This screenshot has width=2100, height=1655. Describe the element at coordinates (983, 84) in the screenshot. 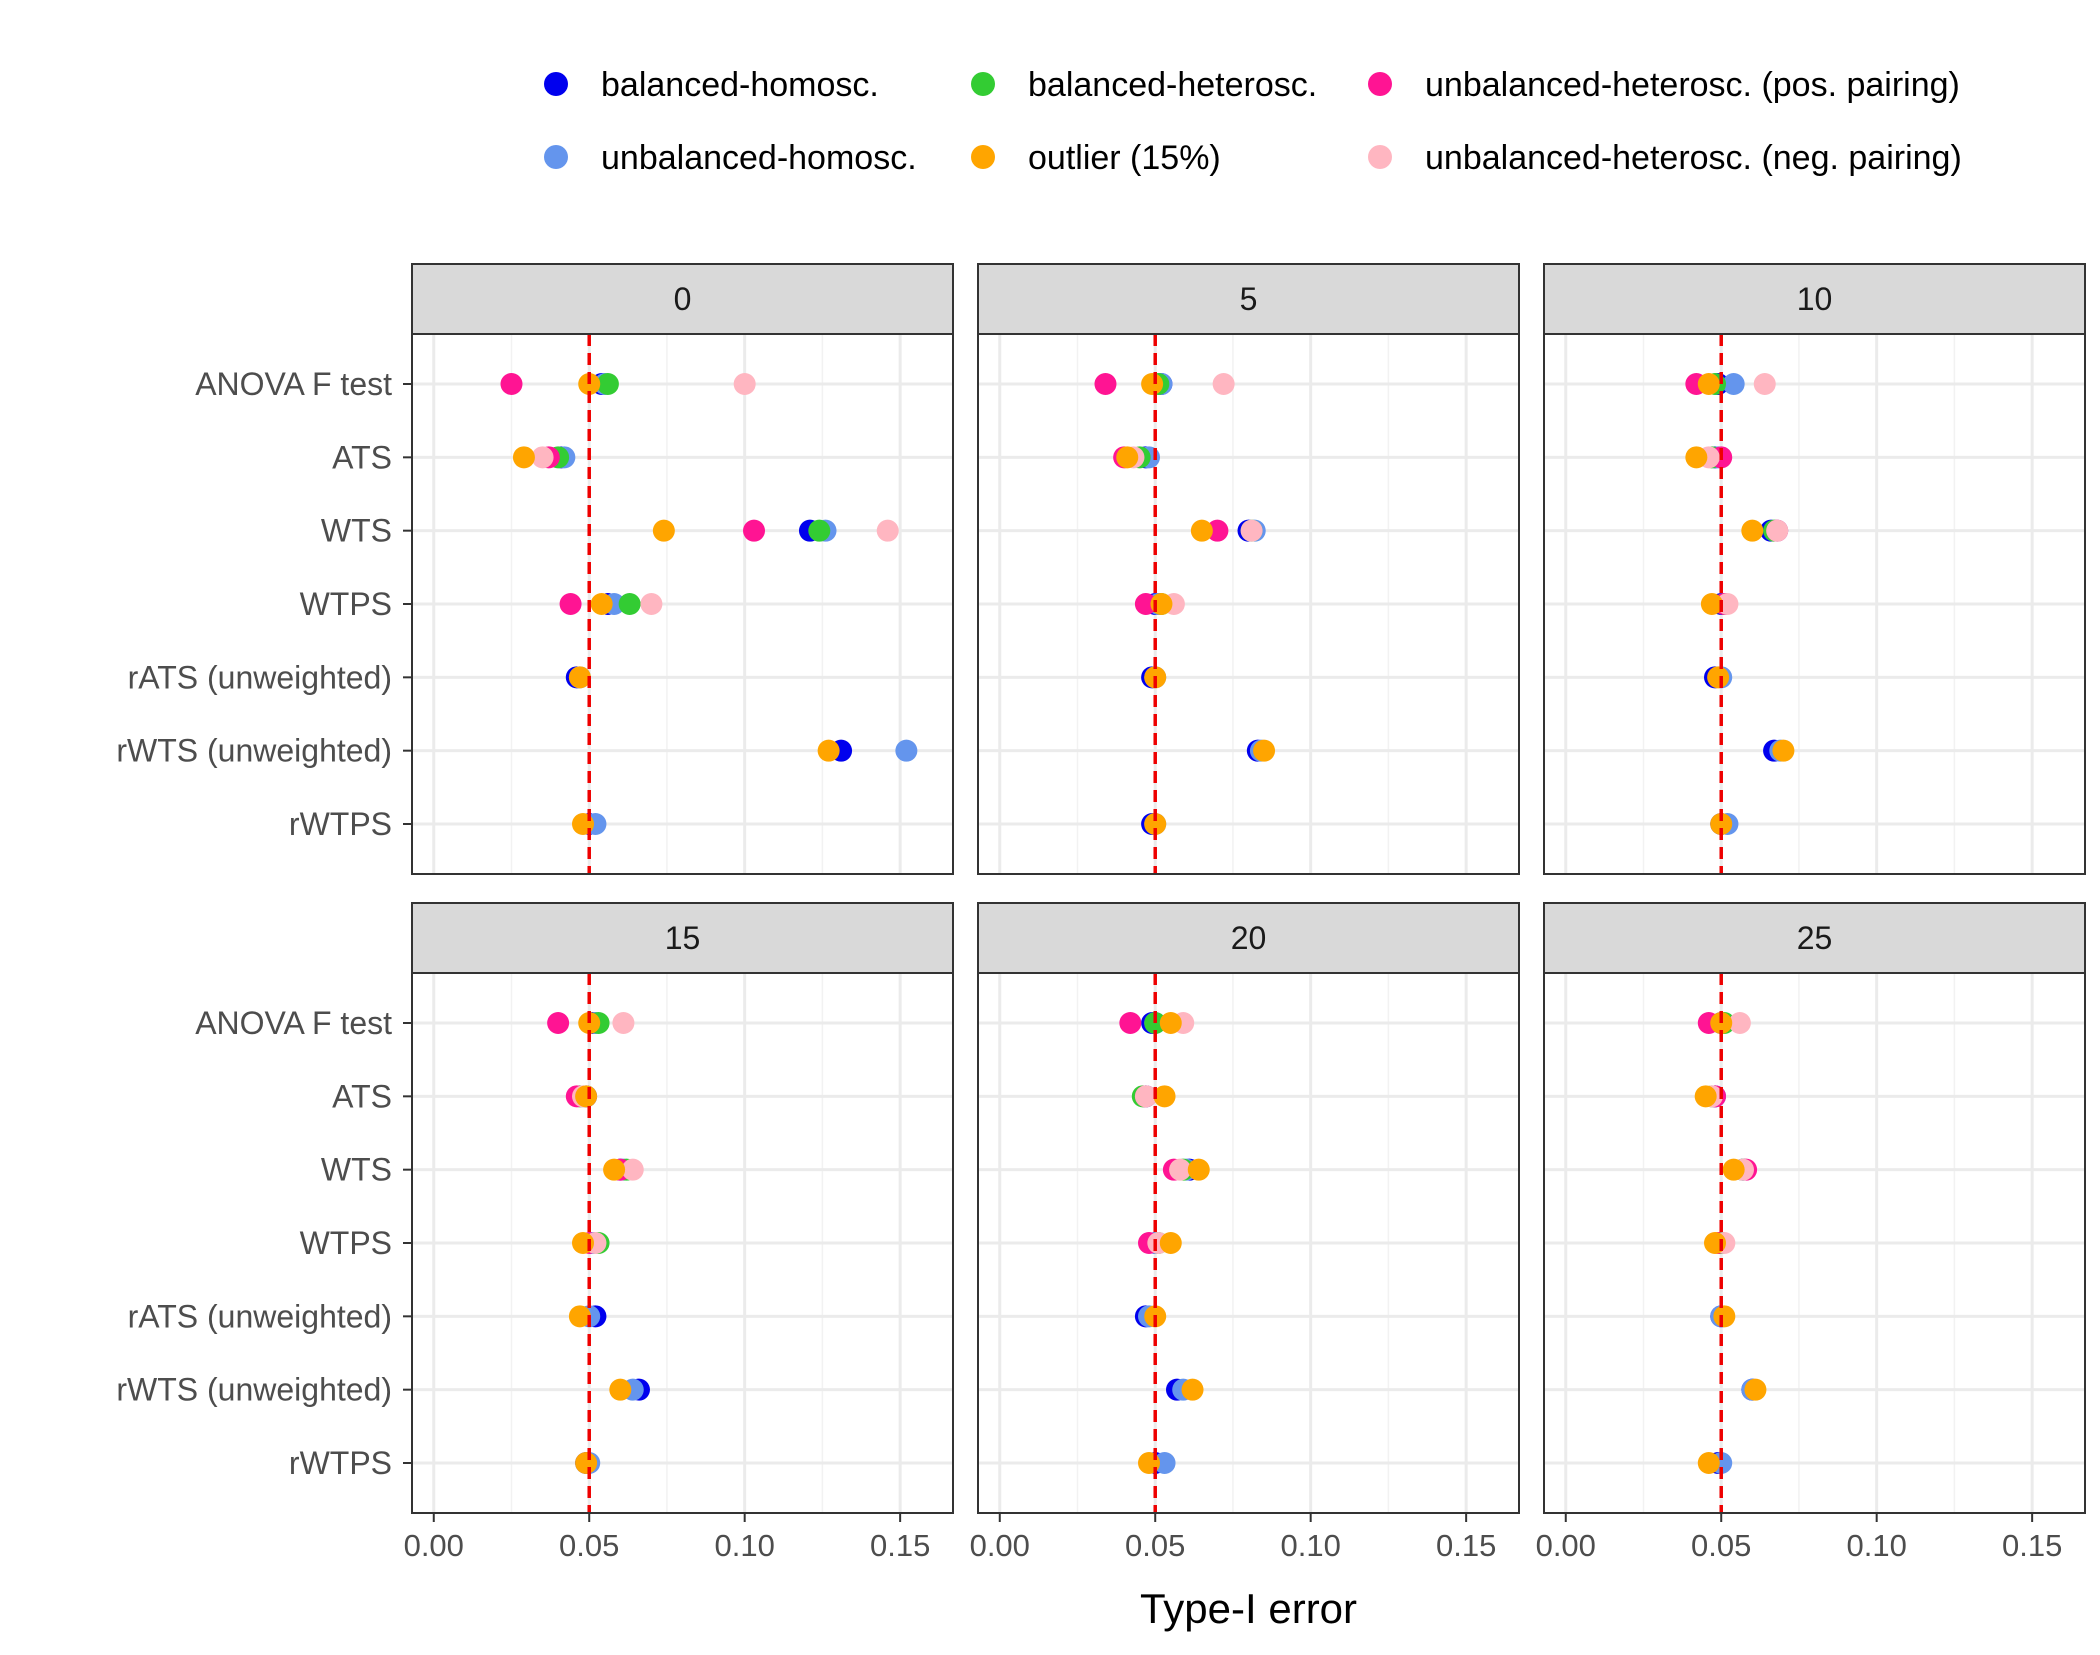

I see `legend-key-bhet` at that location.